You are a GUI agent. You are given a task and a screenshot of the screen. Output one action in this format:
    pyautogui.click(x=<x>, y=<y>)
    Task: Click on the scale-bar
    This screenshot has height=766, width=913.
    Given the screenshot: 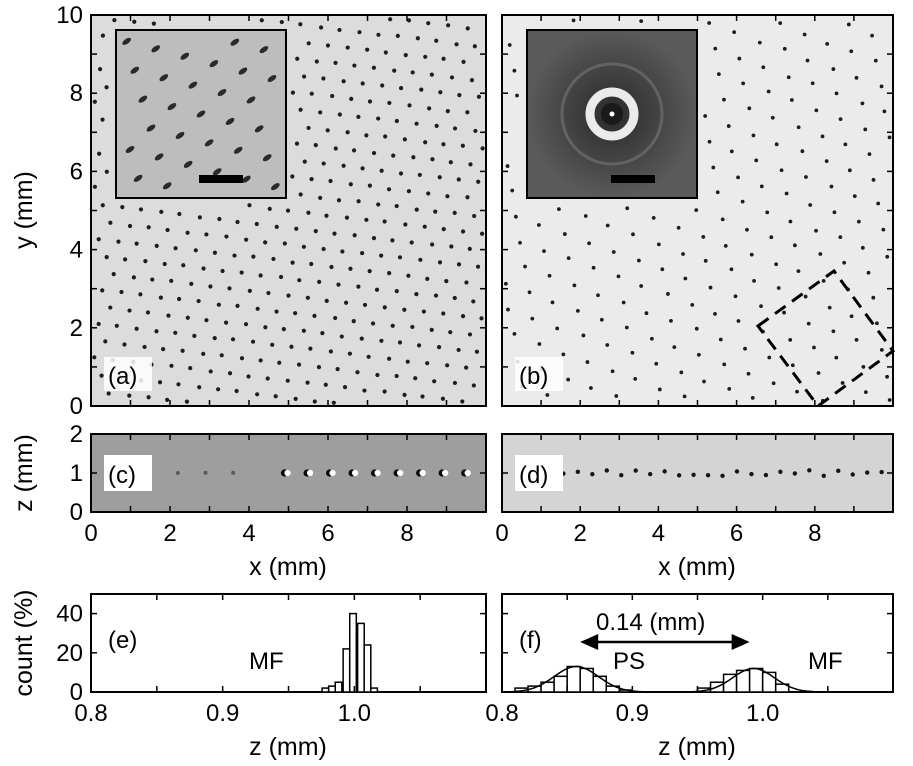 What is the action you would take?
    pyautogui.click(x=221, y=179)
    